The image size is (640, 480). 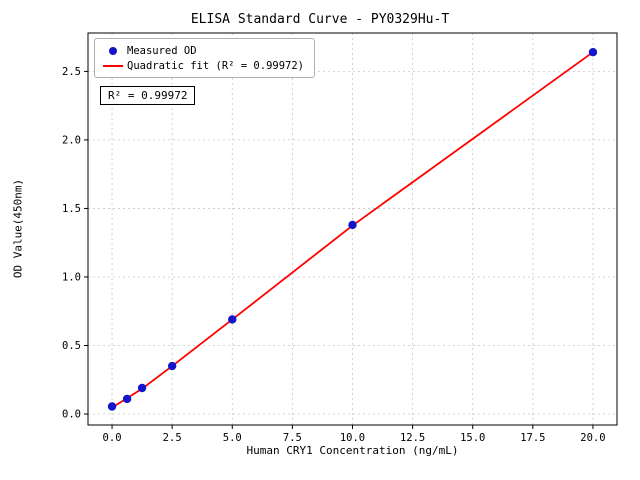 What do you see at coordinates (71, 72) in the screenshot?
I see `y-tick-label: 2.5` at bounding box center [71, 72].